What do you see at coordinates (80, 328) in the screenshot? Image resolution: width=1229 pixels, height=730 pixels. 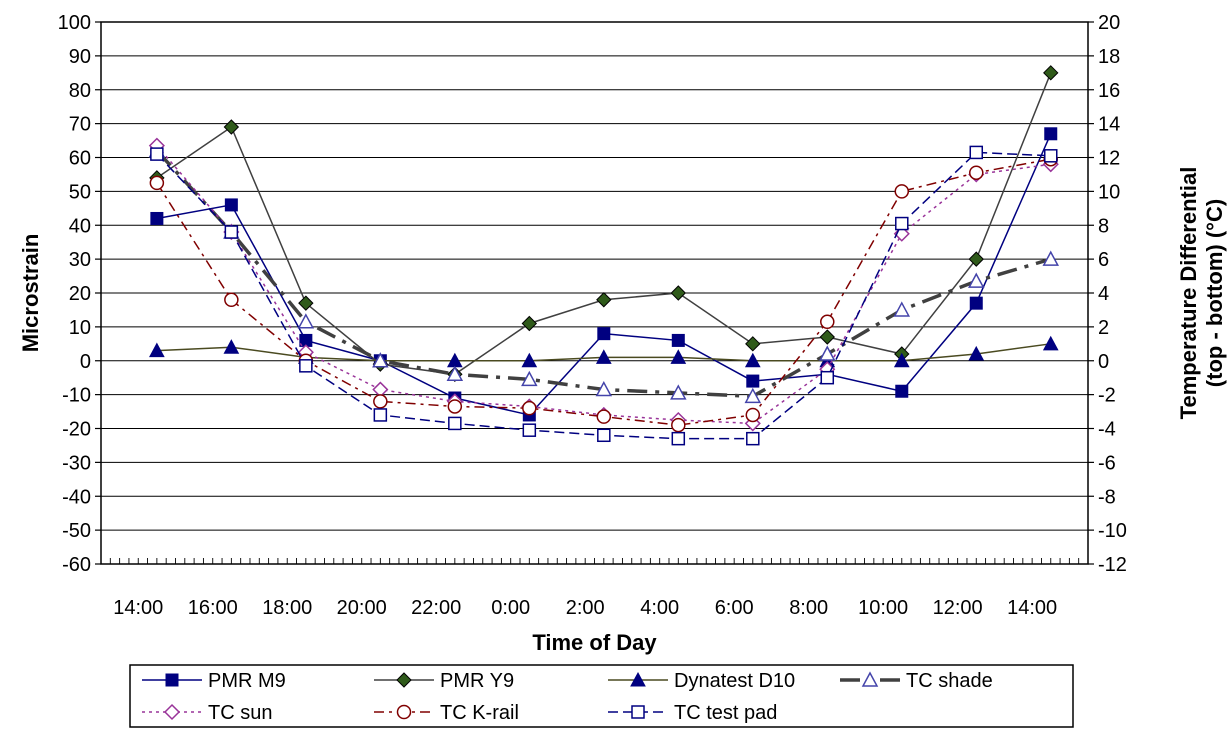 I see `left-tick-label: 10` at bounding box center [80, 328].